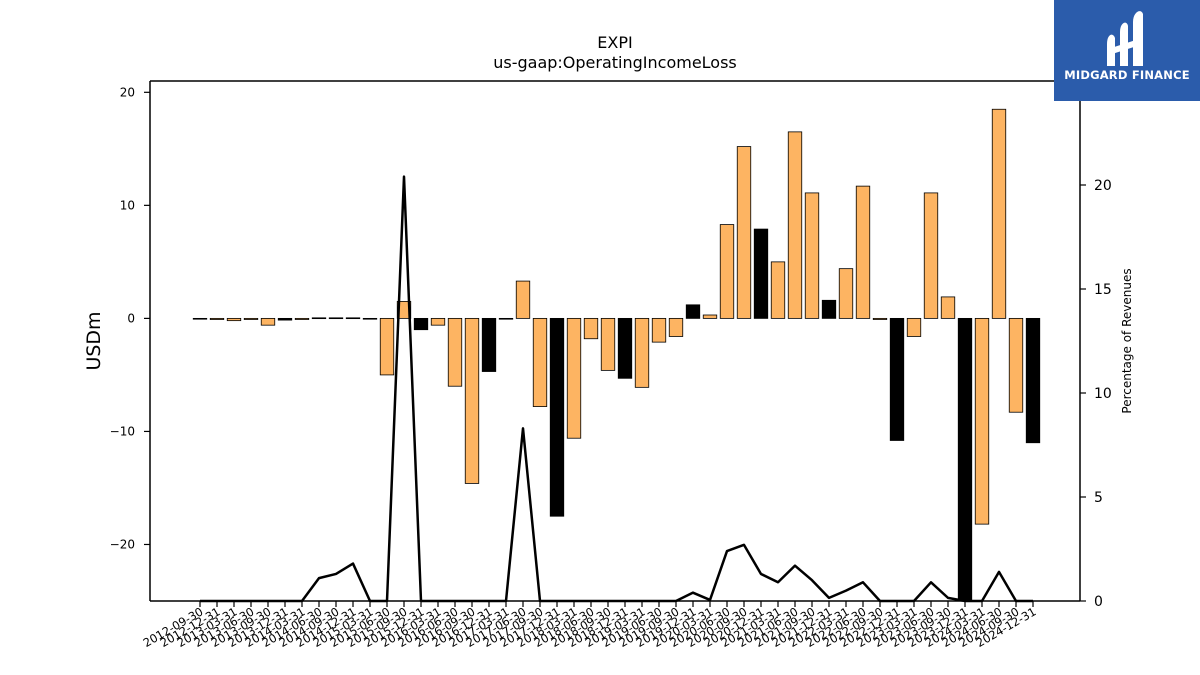 The height and width of the screenshot is (675, 1200). Describe the element at coordinates (122, 544) in the screenshot. I see `y-tick-label: −20` at that location.